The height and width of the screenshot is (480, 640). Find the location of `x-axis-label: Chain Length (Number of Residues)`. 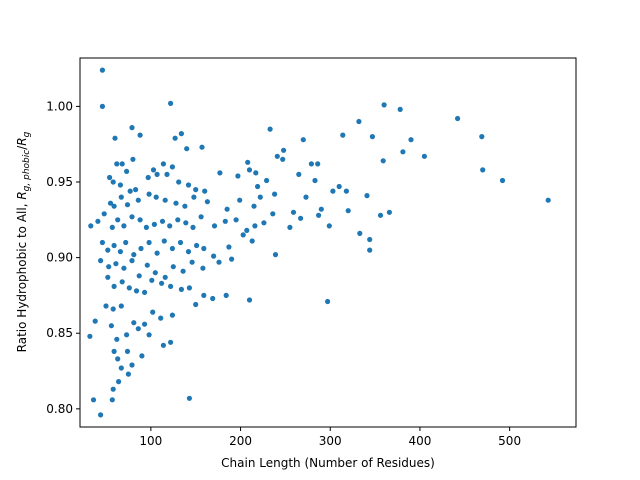

x-axis-label: Chain Length (Number of Residues) is located at coordinates (328, 463).